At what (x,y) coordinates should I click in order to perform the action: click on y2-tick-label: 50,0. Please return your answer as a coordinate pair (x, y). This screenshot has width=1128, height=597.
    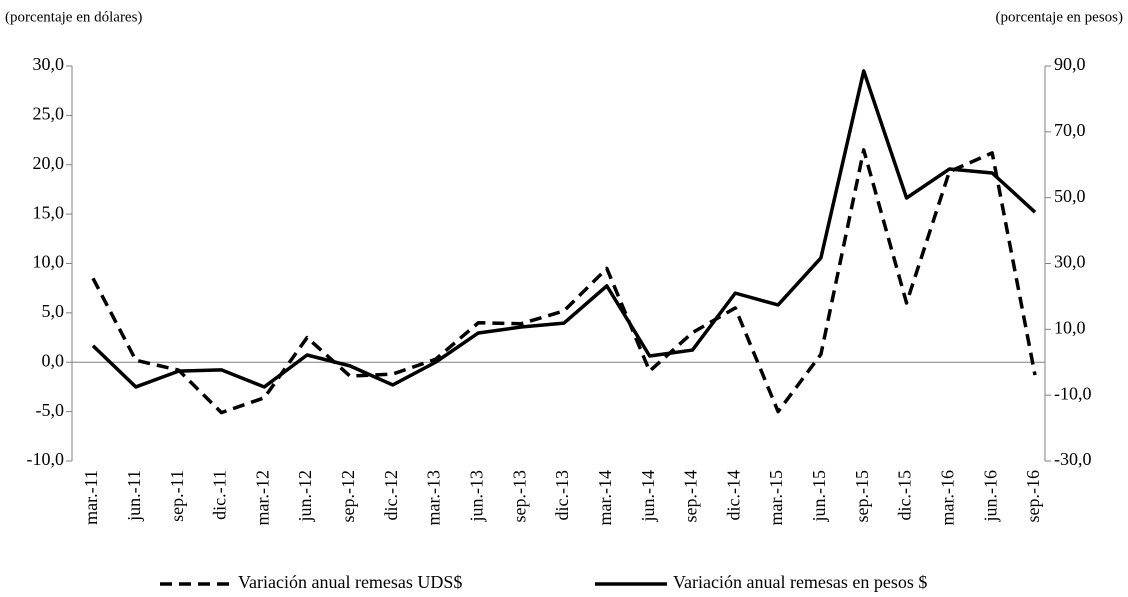
    Looking at the image, I should click on (1070, 196).